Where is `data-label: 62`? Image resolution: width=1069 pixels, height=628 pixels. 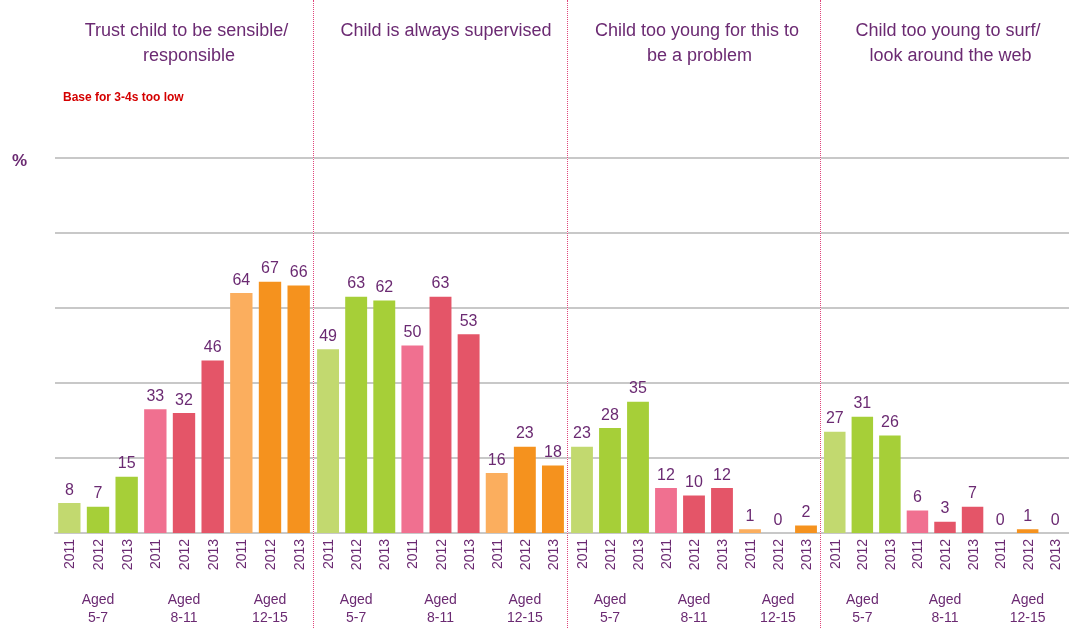 data-label: 62 is located at coordinates (384, 286).